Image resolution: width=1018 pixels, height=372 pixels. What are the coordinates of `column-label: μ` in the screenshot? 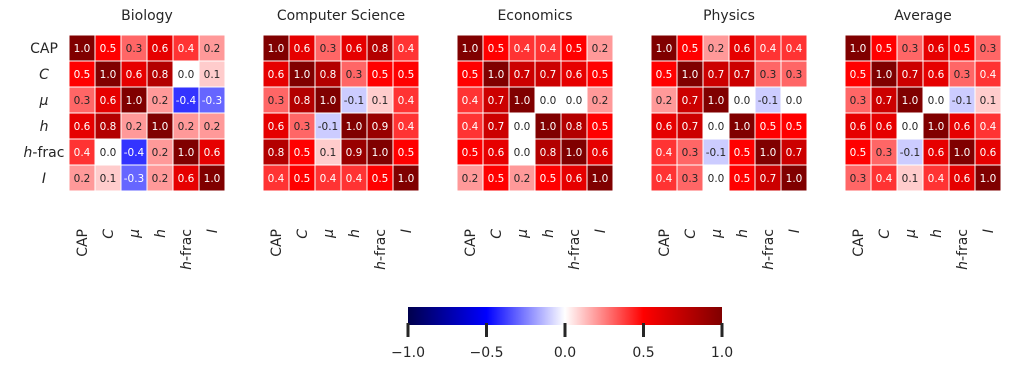 It's located at (523, 234).